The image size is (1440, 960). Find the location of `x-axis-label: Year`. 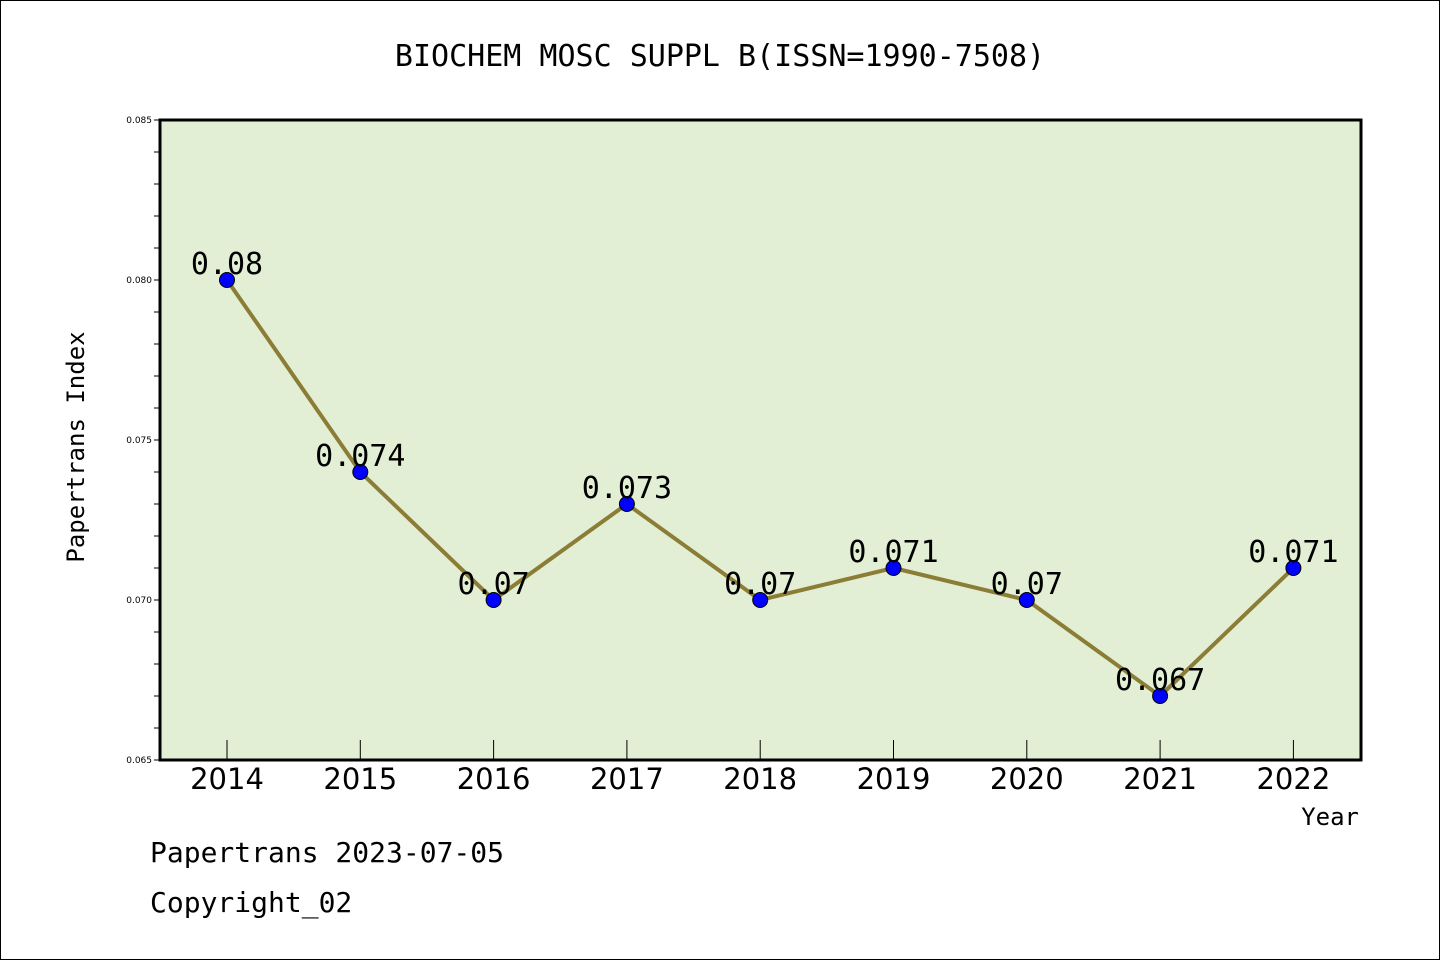

x-axis-label: Year is located at coordinates (1330, 817).